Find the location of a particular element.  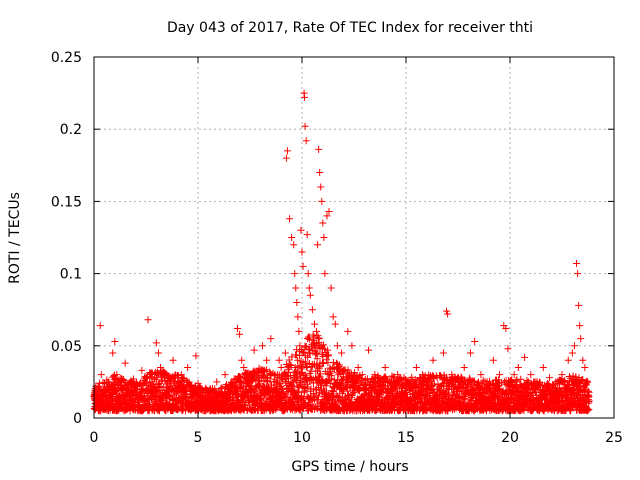

y-tick-label: 0.1 is located at coordinates (71, 275).